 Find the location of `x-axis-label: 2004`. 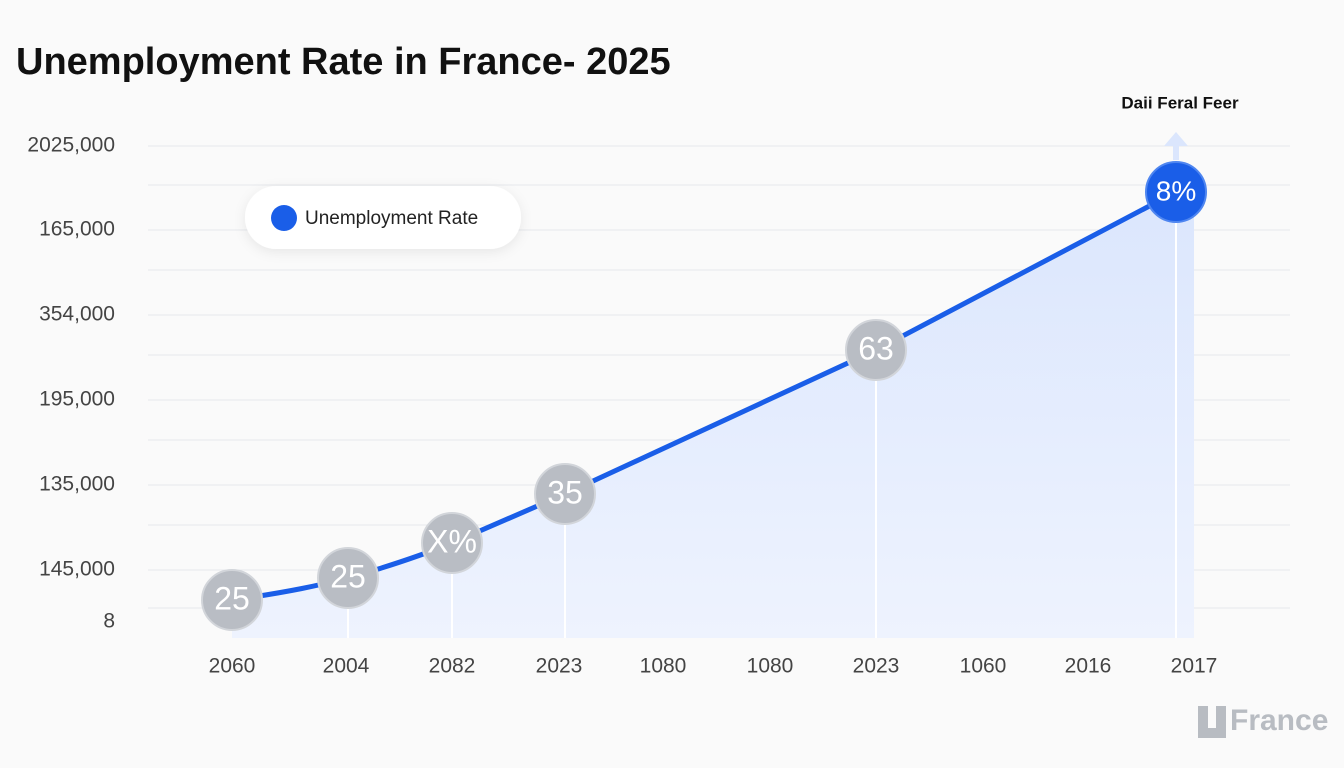

x-axis-label: 2004 is located at coordinates (346, 666).